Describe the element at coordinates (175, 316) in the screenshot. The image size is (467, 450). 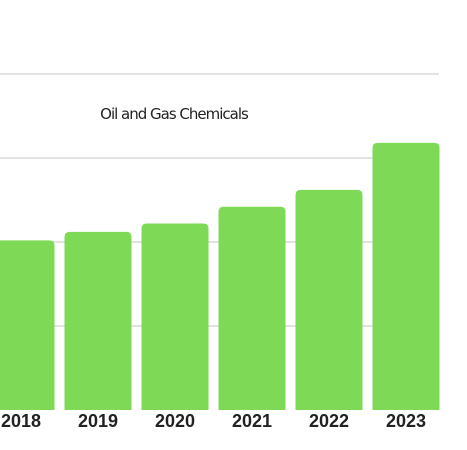
I see `bar-2020` at that location.